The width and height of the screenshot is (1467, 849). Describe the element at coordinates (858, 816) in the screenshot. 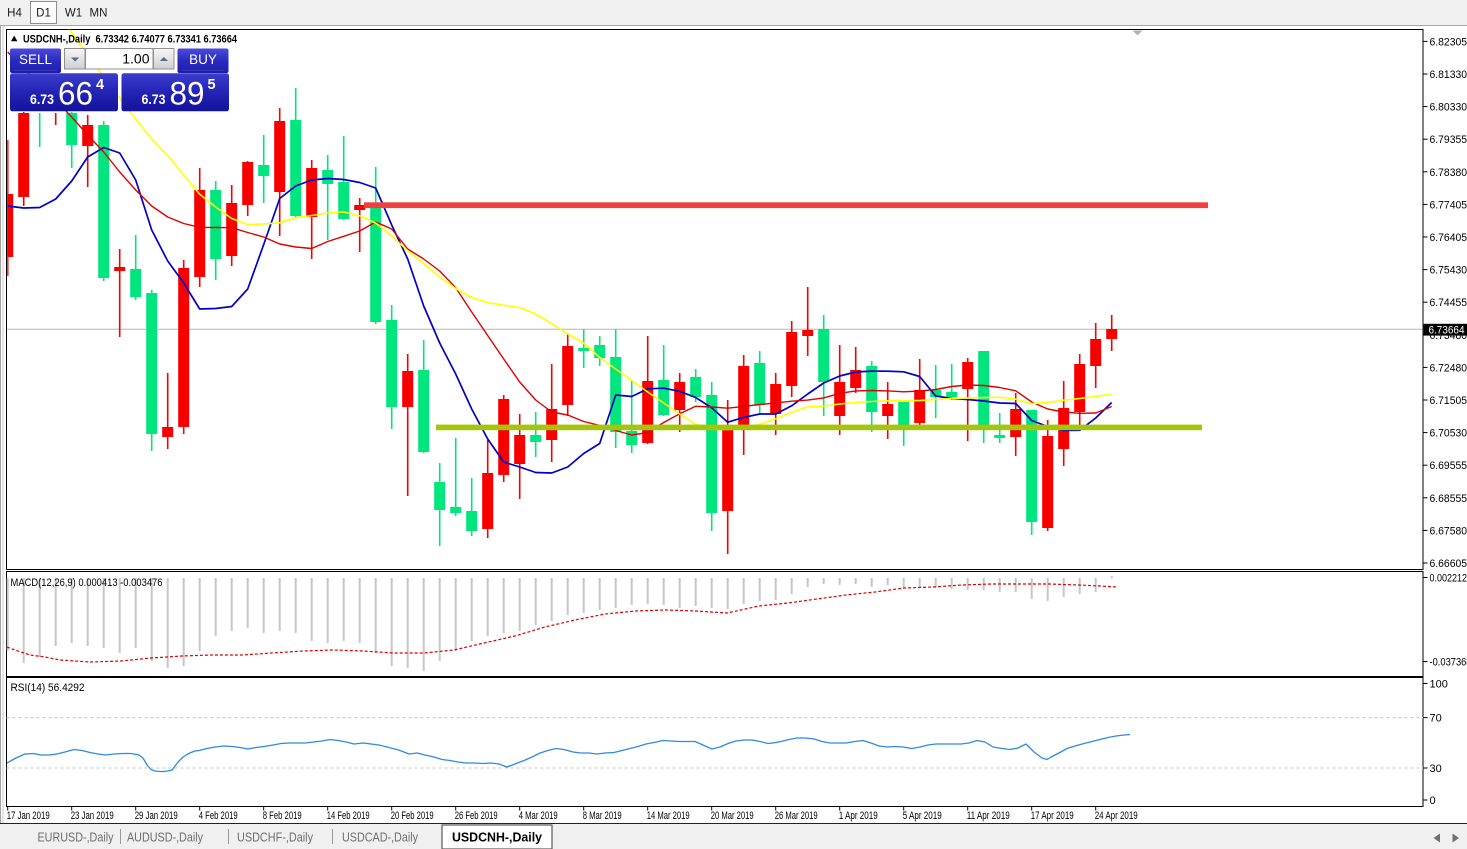

I see `svg-text: 1 Apr 2019` at that location.